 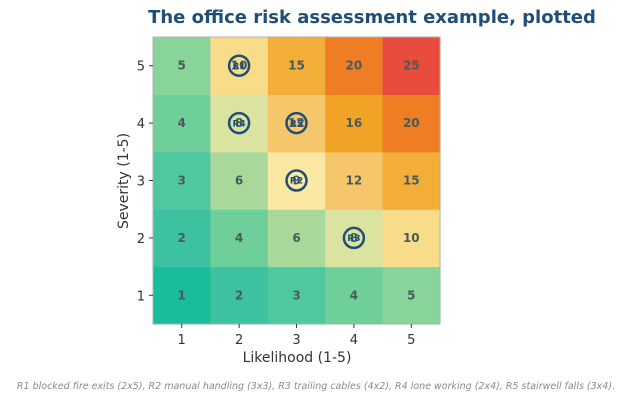 I want to click on risk-marker-label: R2, so click(x=296, y=182).